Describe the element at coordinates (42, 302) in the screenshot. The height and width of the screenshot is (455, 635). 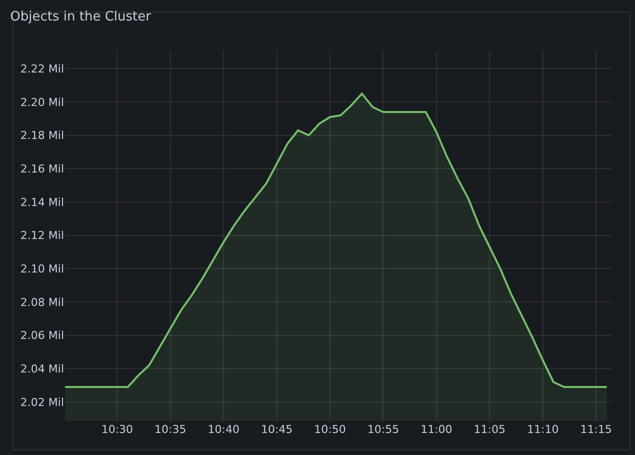
I see `y-tick-label: 2.08 Mil` at that location.